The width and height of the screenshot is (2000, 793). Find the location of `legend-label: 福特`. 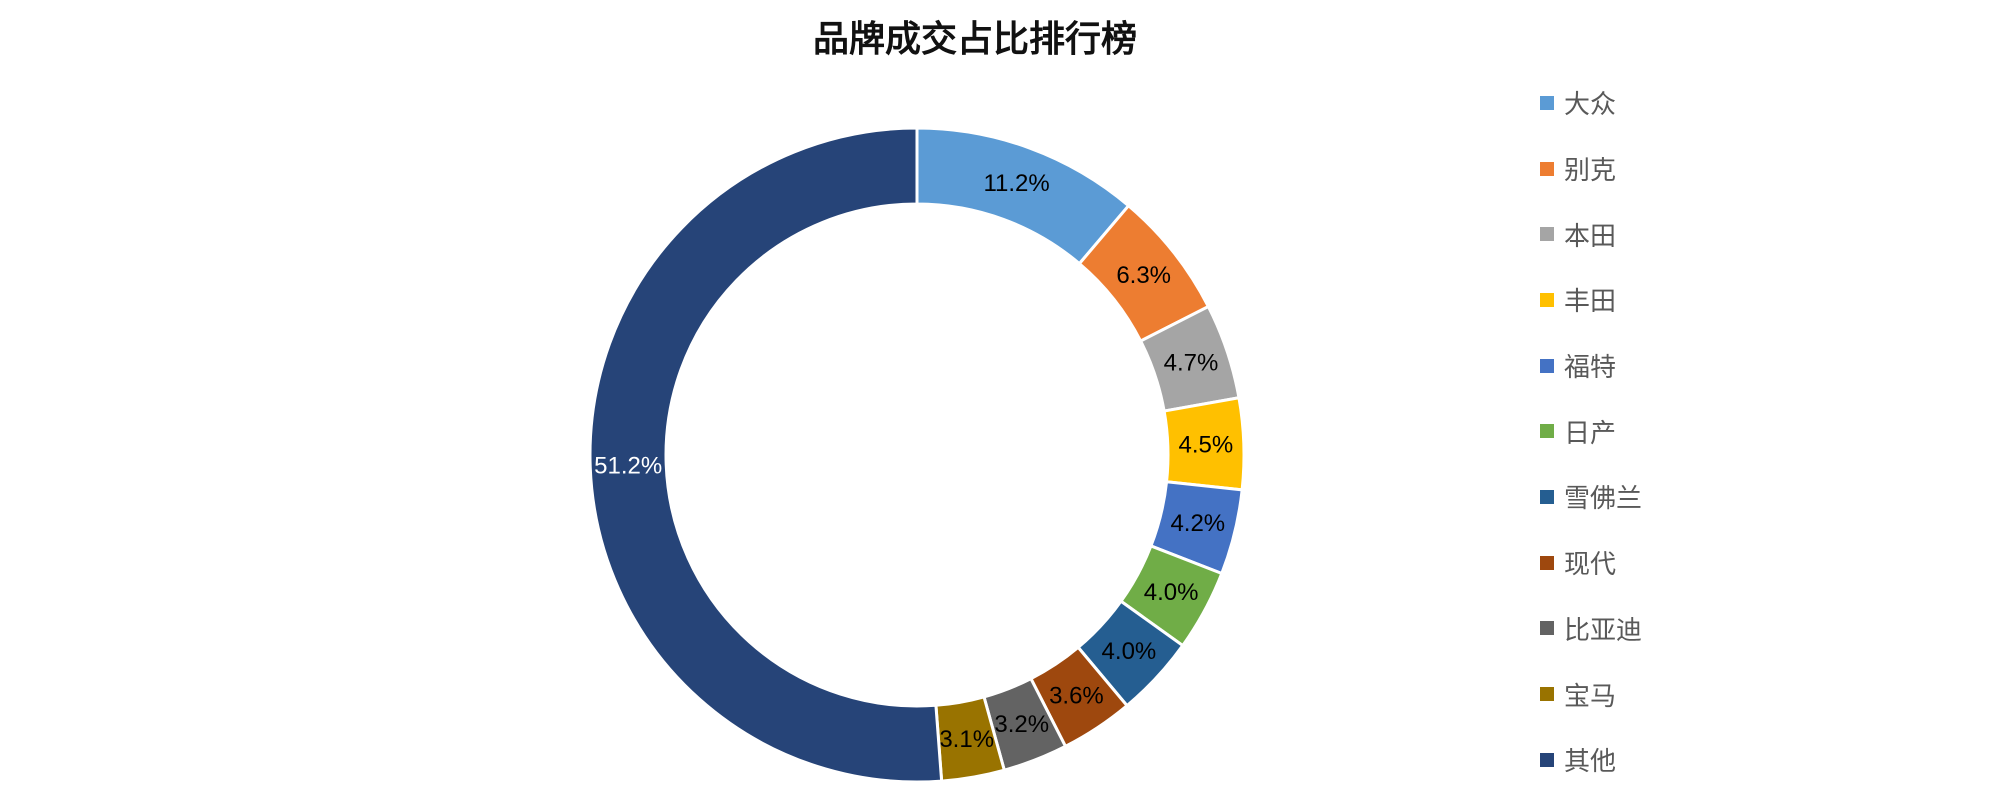

legend-label: 福特 is located at coordinates (1590, 368).